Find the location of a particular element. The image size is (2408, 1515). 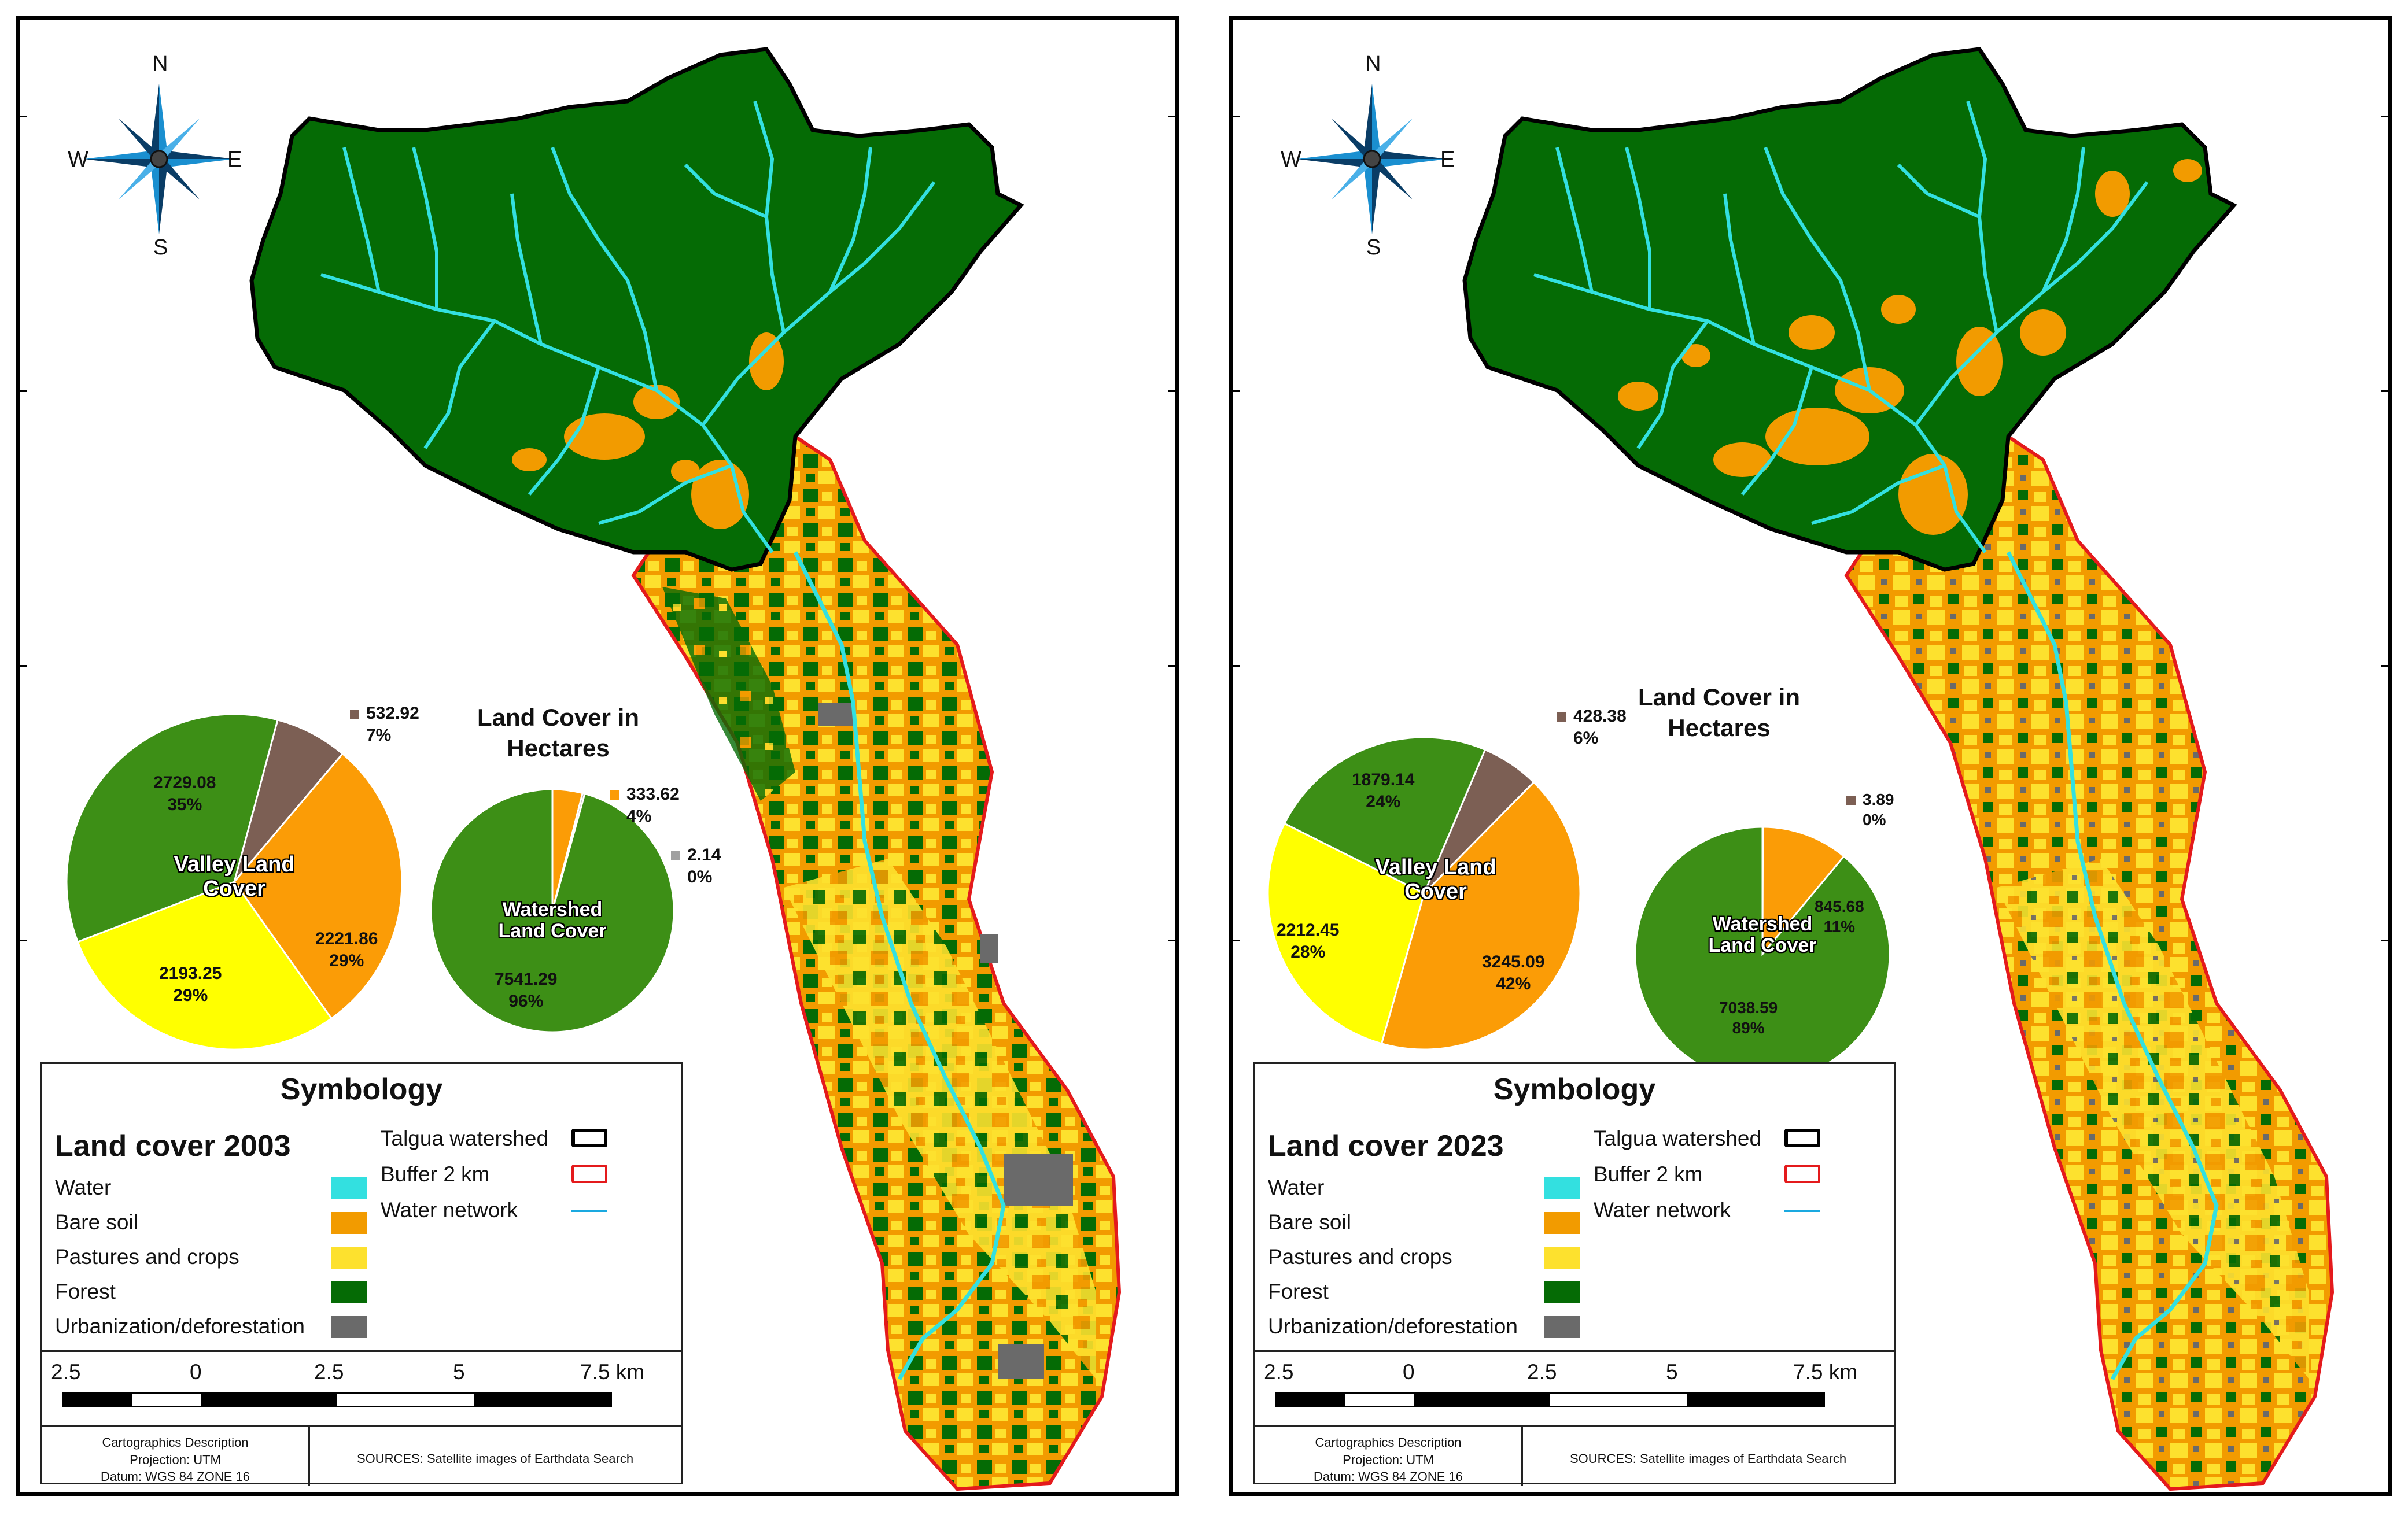

slice-pct: 89% is located at coordinates (1748, 1028).